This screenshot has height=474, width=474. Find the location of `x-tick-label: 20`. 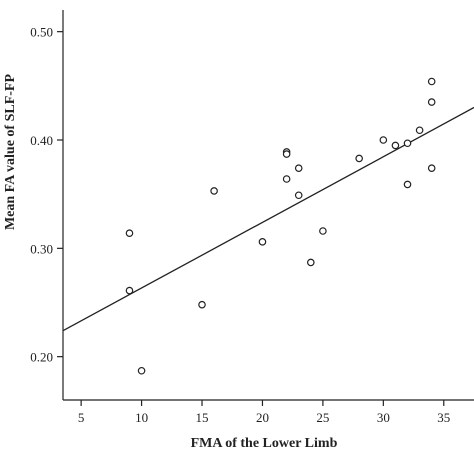

x-tick-label: 20 is located at coordinates (262, 417).